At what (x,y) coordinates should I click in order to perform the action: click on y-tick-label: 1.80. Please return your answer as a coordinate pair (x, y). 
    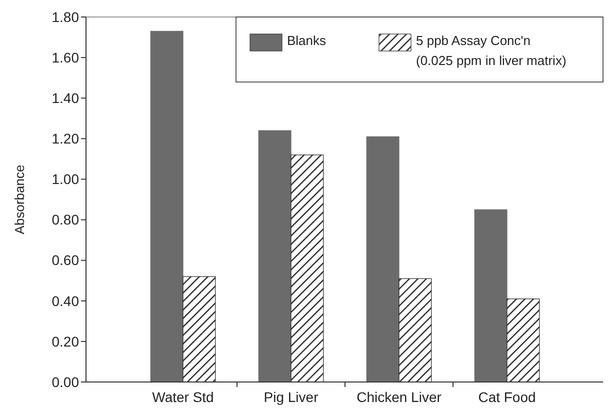
    Looking at the image, I should click on (66, 16).